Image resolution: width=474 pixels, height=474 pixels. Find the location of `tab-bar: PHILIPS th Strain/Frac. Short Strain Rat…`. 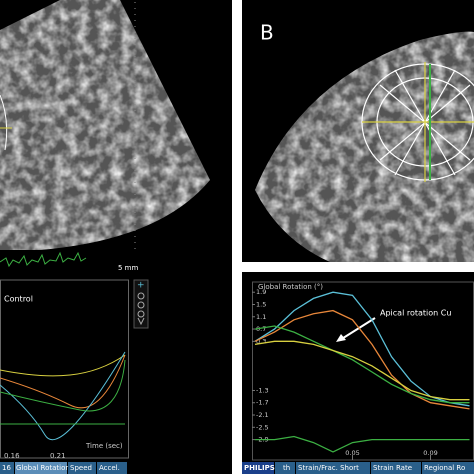

tab-bar: PHILIPS th Strain/Frac. Short Strain Rat… is located at coordinates (358, 468).